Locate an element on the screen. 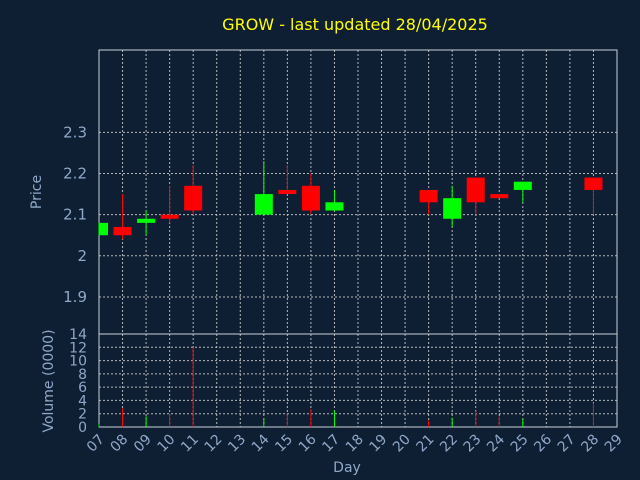 Image resolution: width=640 pixels, height=480 pixels. x-tick-label: 11 is located at coordinates (190, 444).